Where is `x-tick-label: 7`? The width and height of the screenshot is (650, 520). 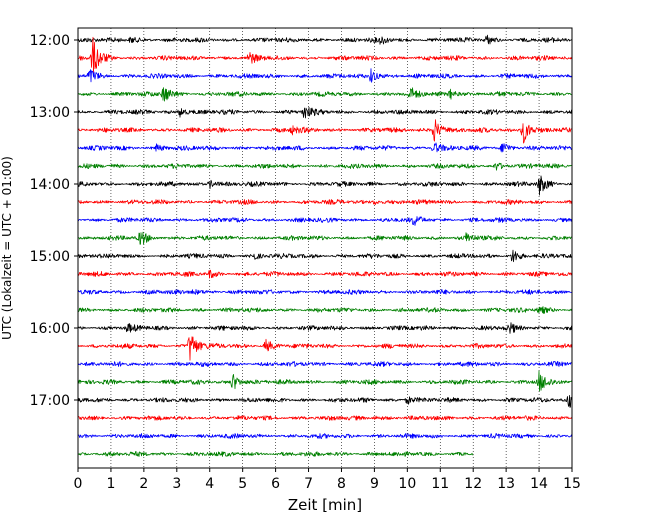
x-tick-label: 7 is located at coordinates (308, 484).